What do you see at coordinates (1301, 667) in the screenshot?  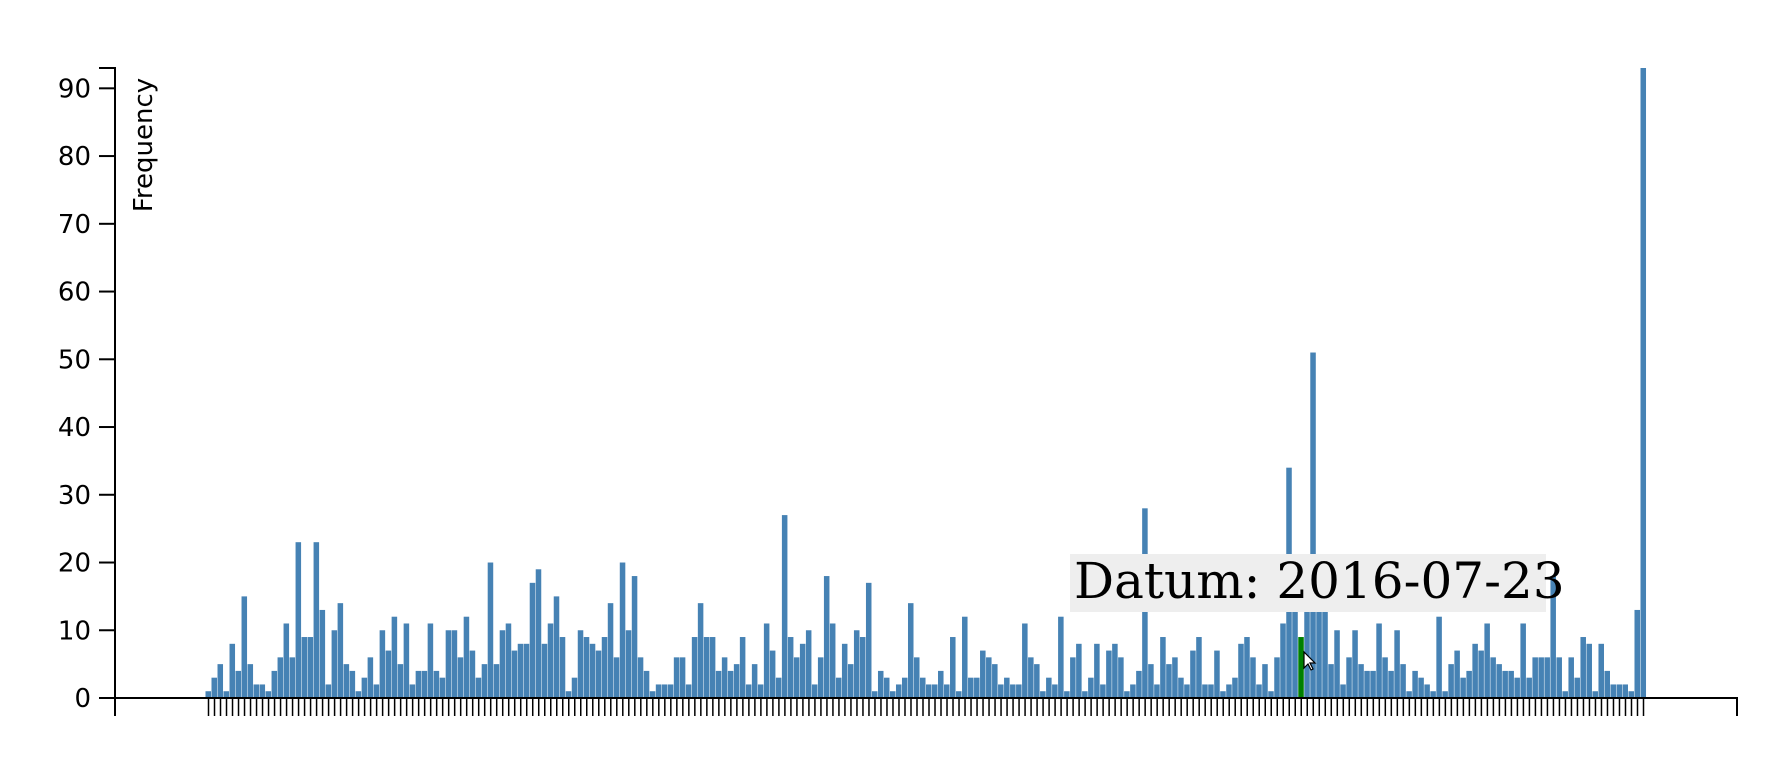 I see `histogram-bar-highlighted` at bounding box center [1301, 667].